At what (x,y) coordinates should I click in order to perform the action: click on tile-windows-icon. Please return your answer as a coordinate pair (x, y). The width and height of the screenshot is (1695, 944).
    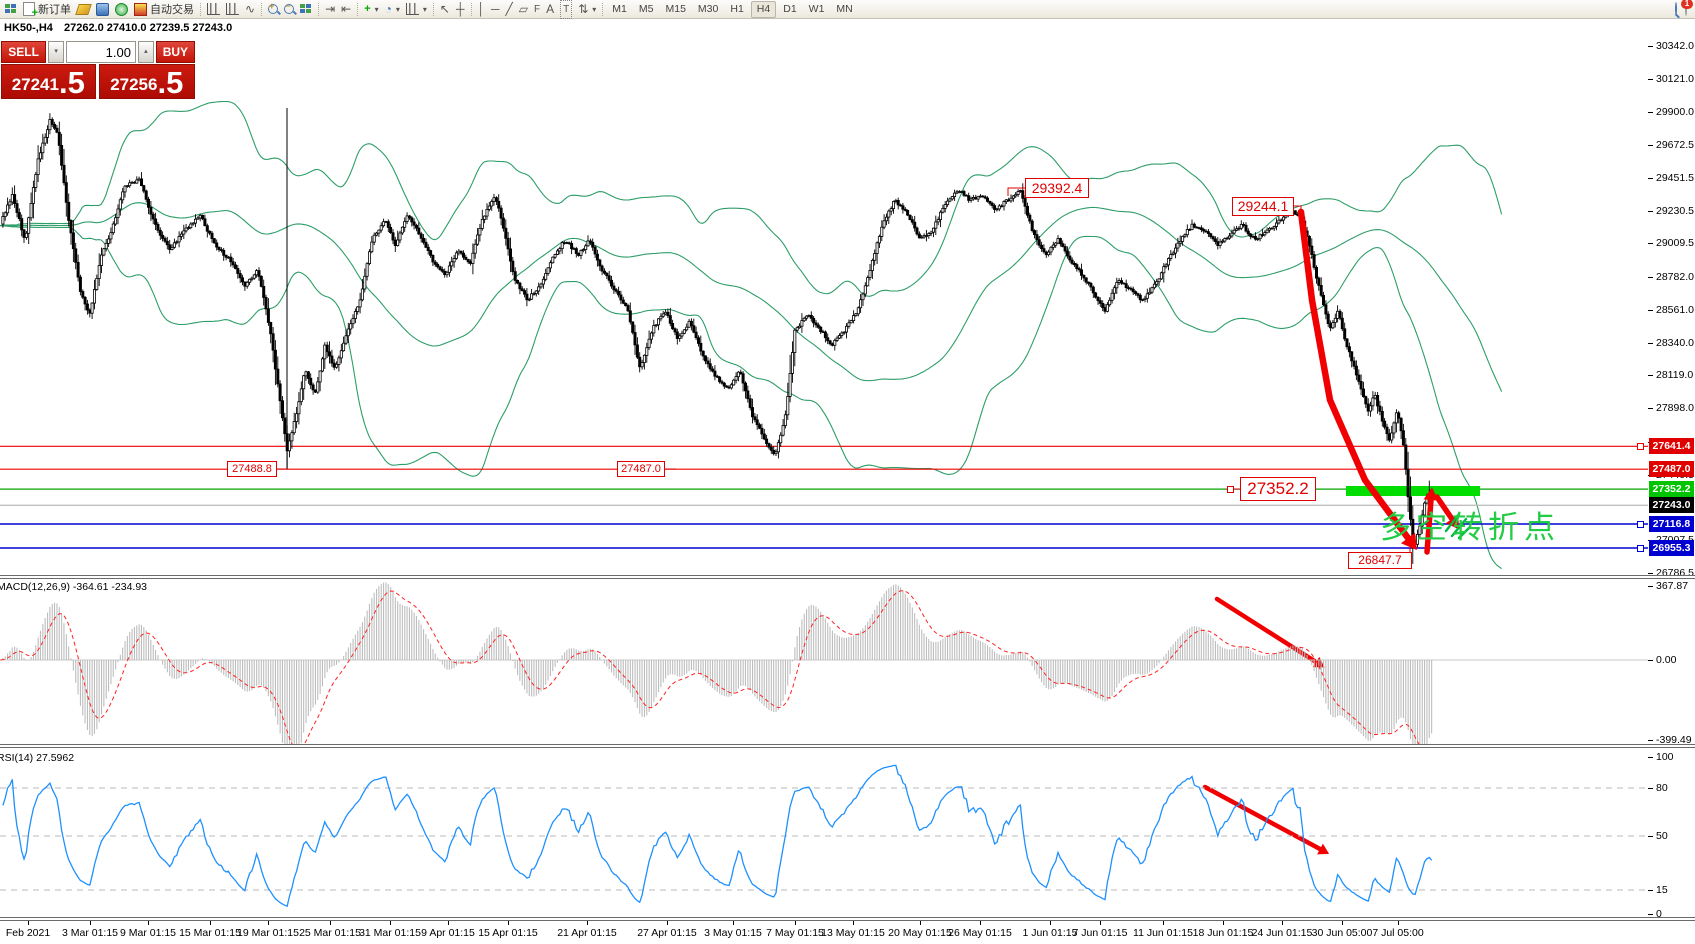
    Looking at the image, I should click on (306, 9).